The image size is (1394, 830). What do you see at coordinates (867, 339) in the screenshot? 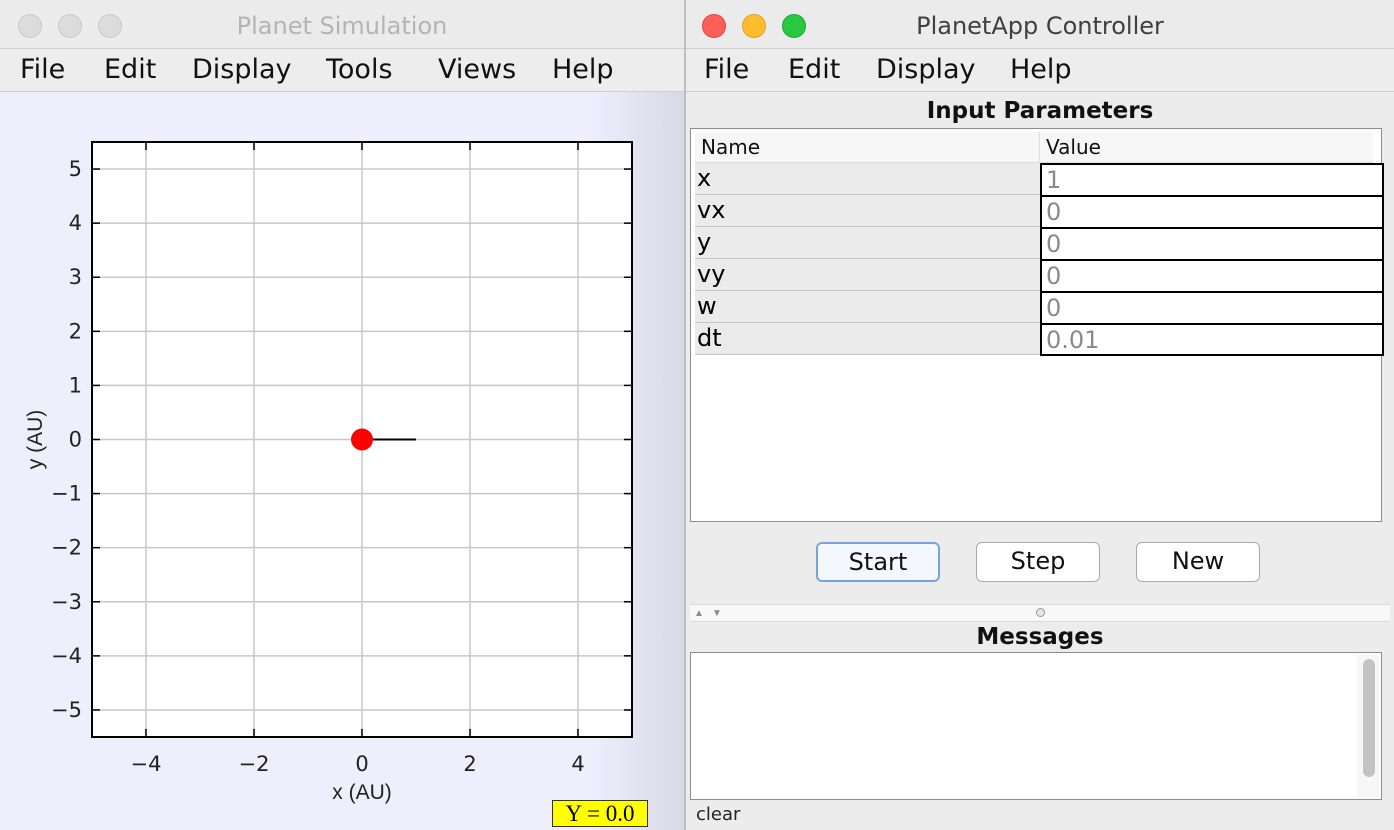
I see `param-name: dt` at bounding box center [867, 339].